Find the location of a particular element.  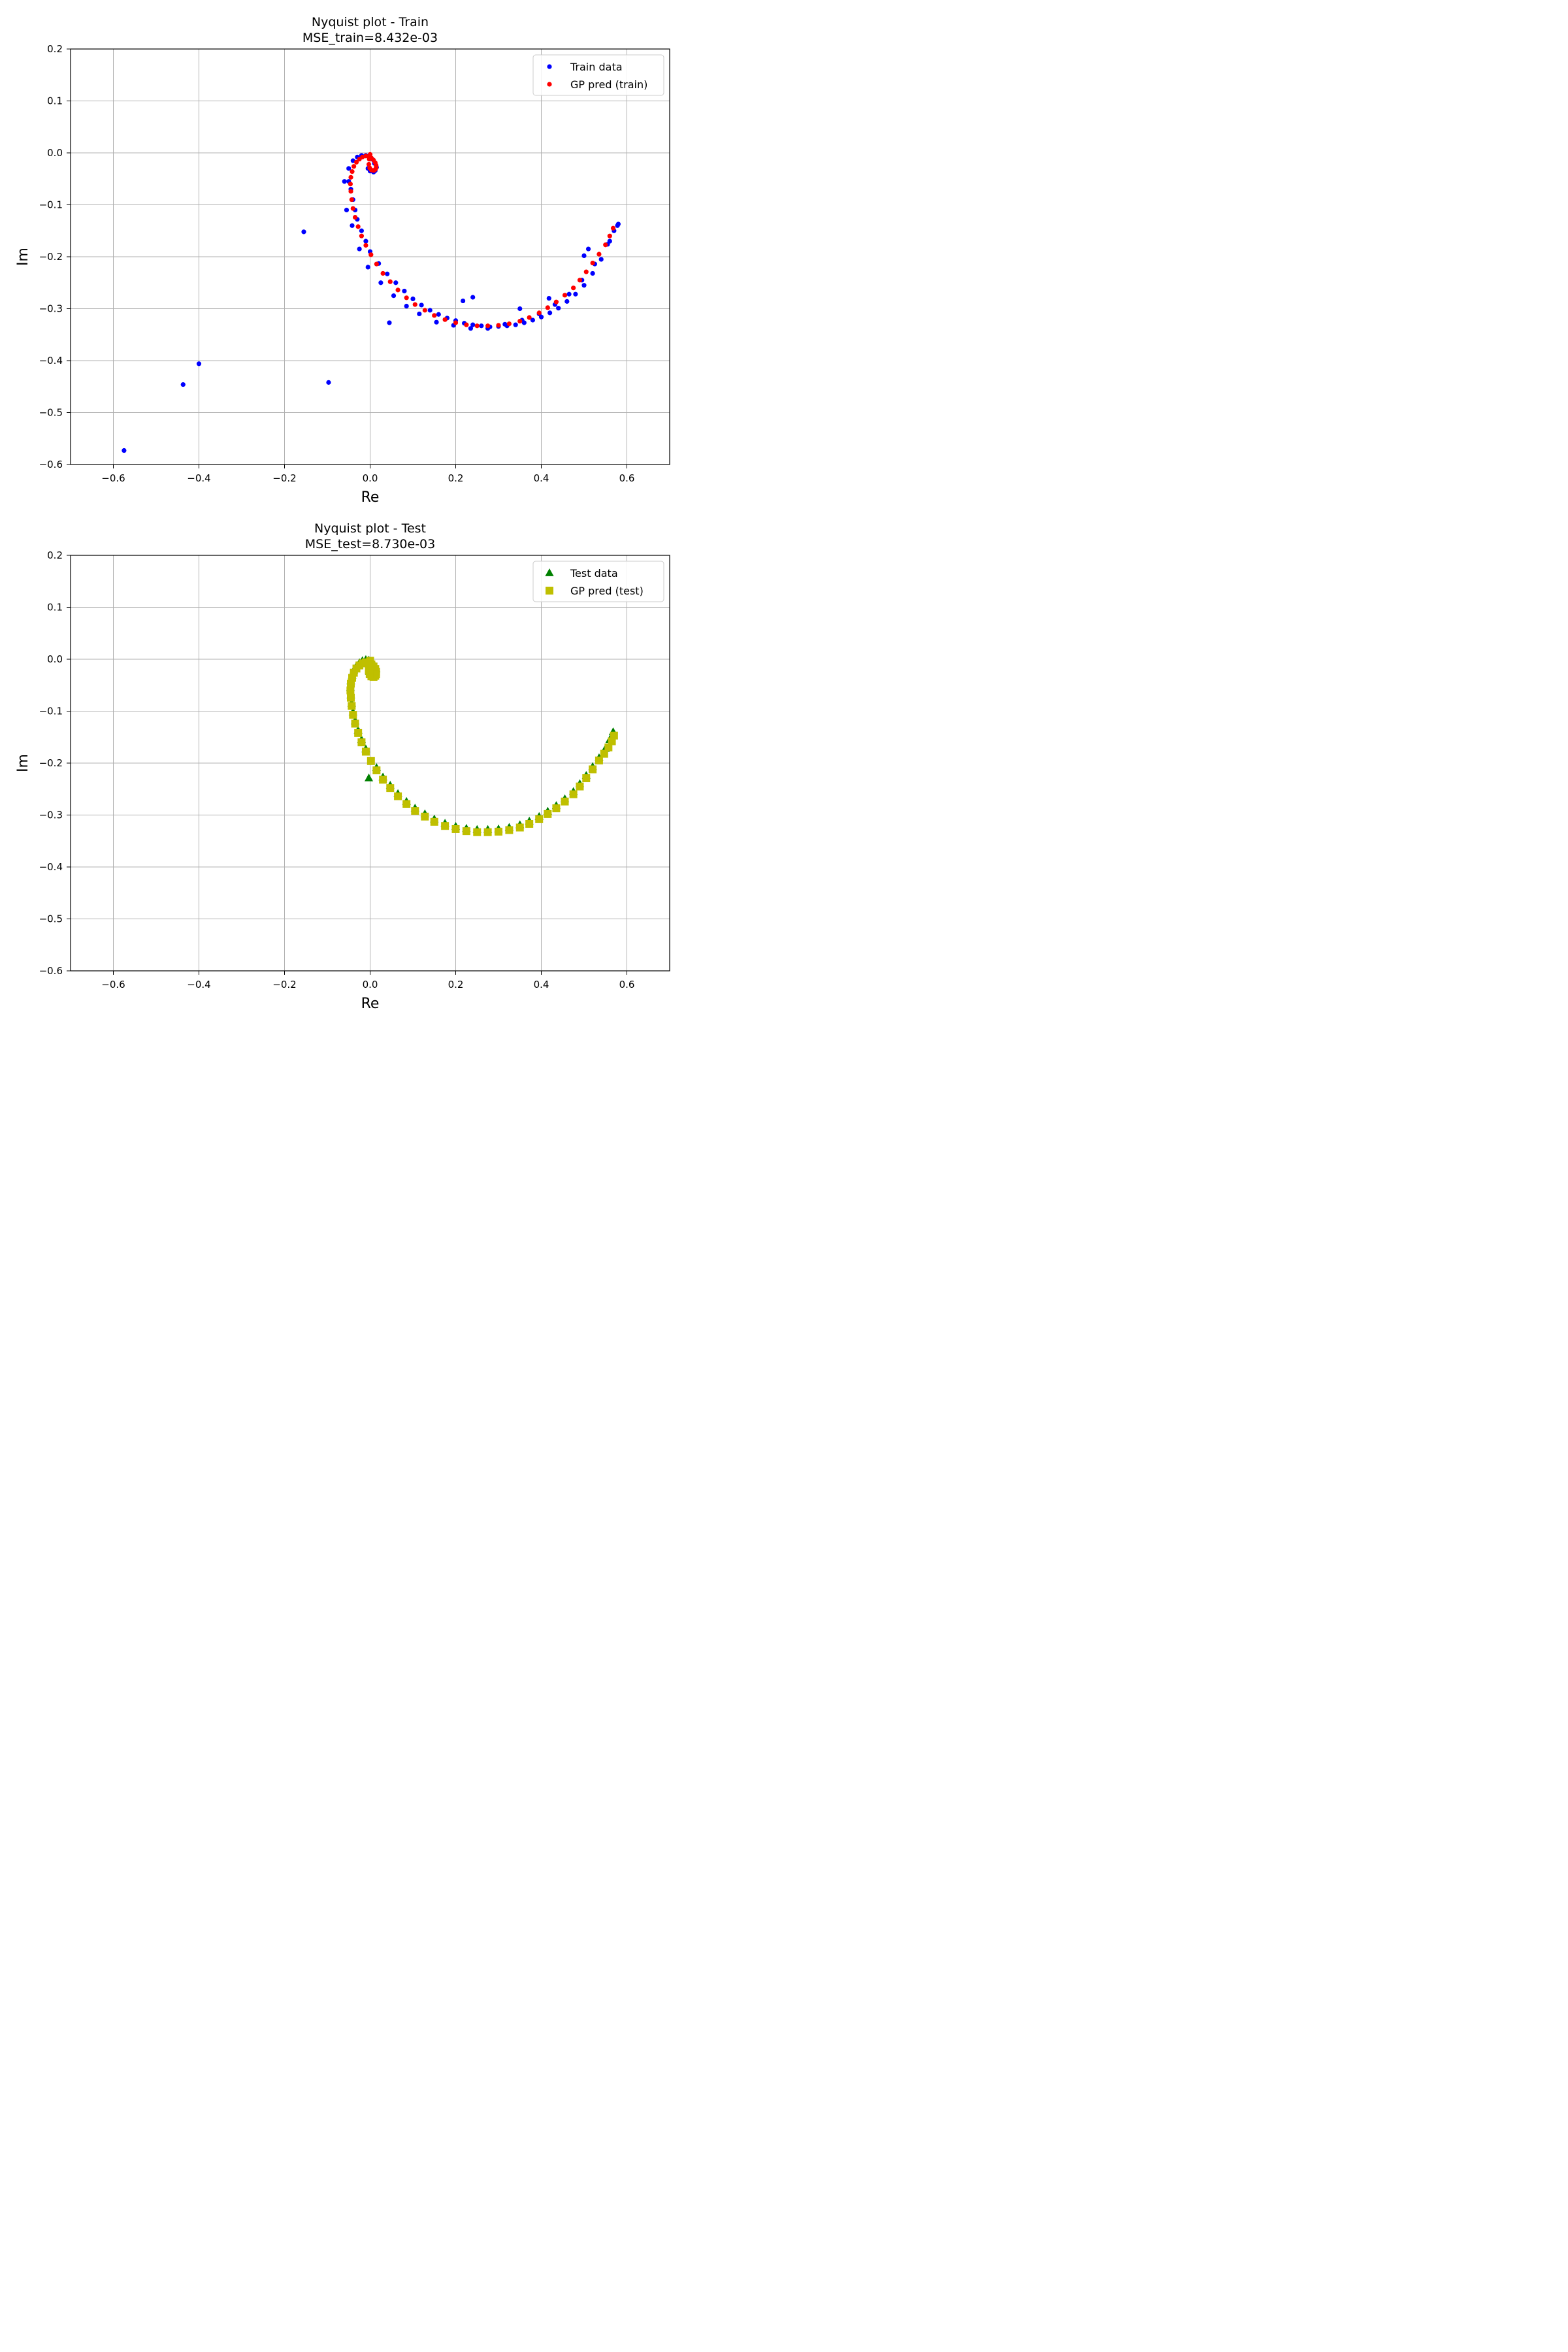

y-tick-label: −0.5 is located at coordinates (51, 919).